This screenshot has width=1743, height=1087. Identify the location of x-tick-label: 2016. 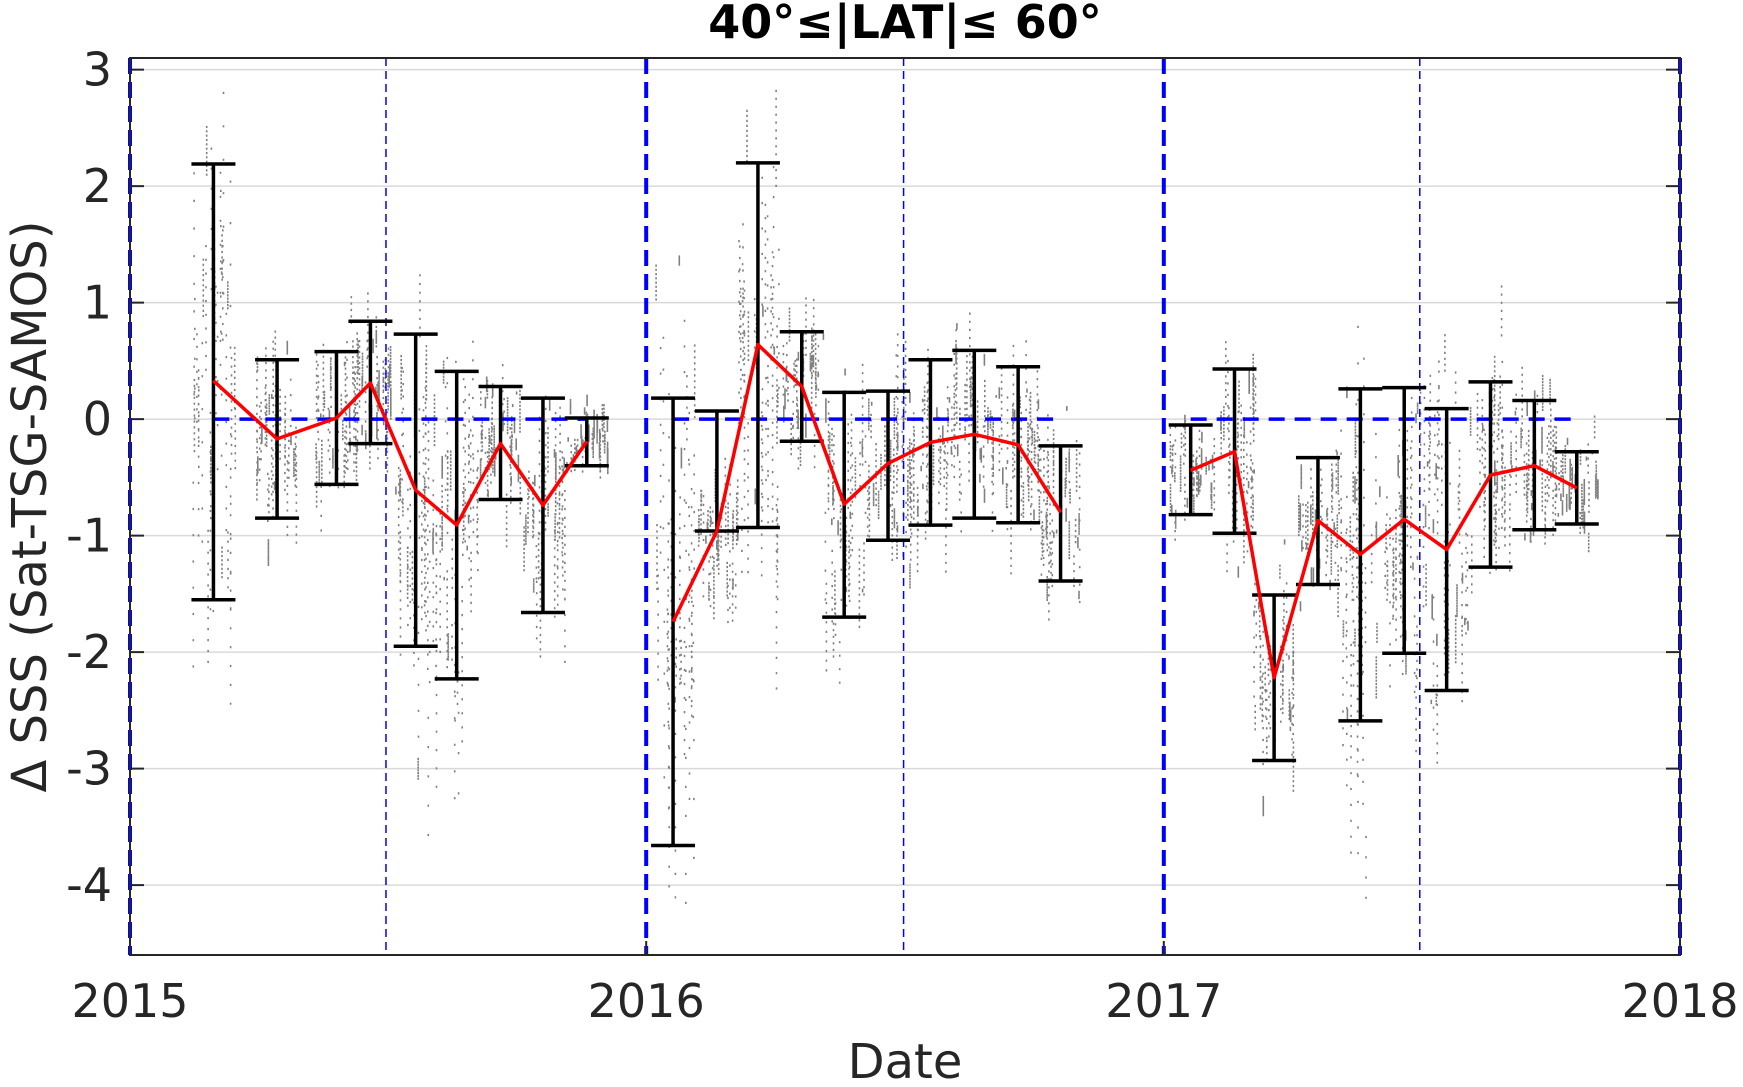
(646, 1001).